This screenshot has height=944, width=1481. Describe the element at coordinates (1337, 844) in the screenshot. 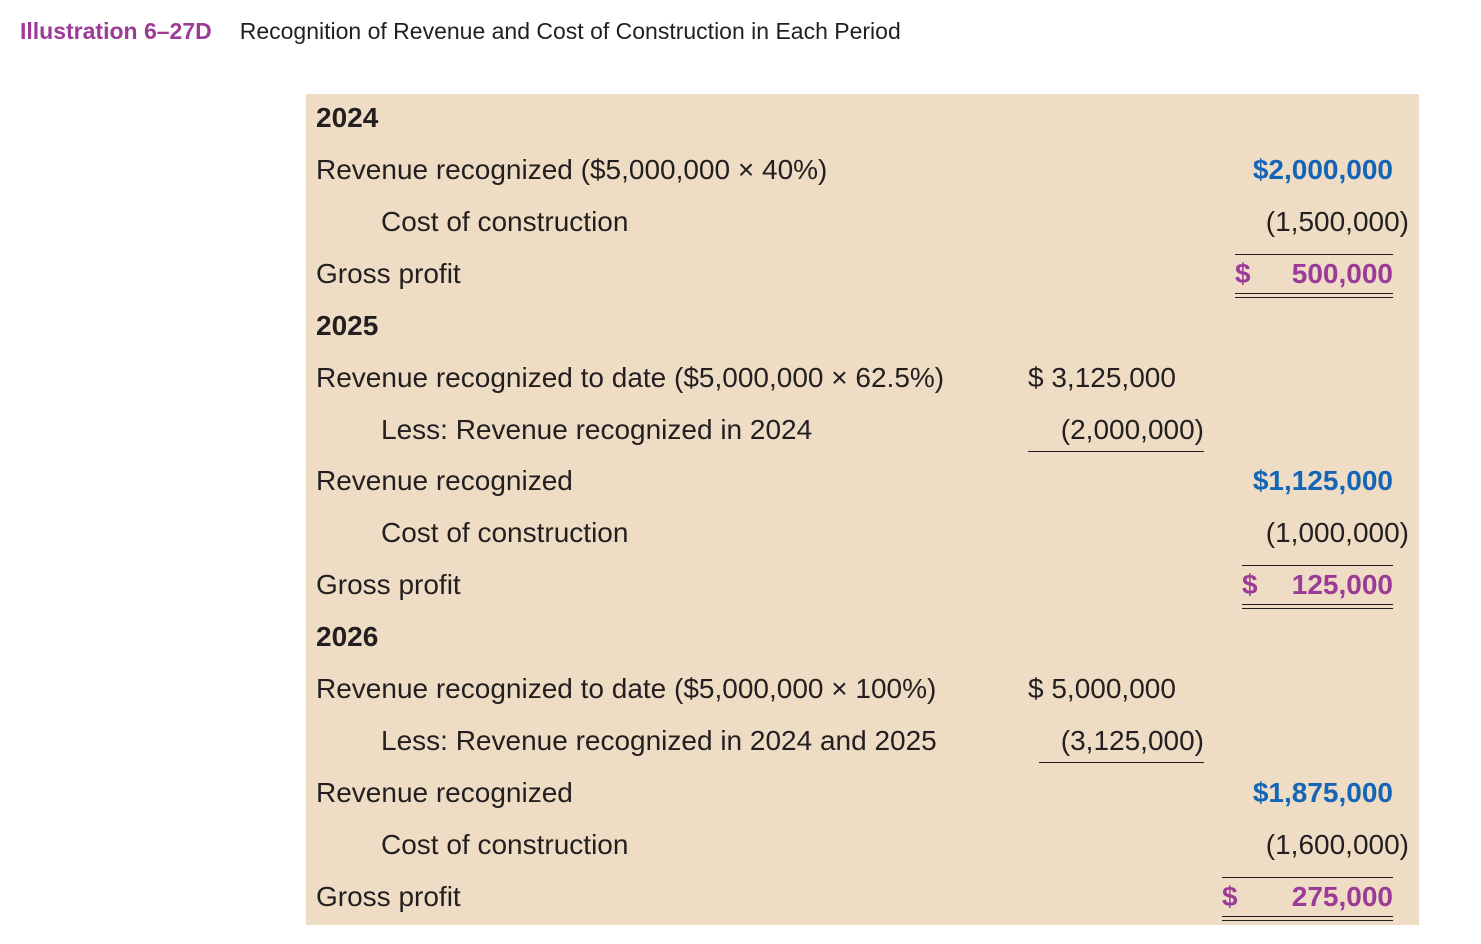

I see `cost-value: (1,600,000)` at that location.